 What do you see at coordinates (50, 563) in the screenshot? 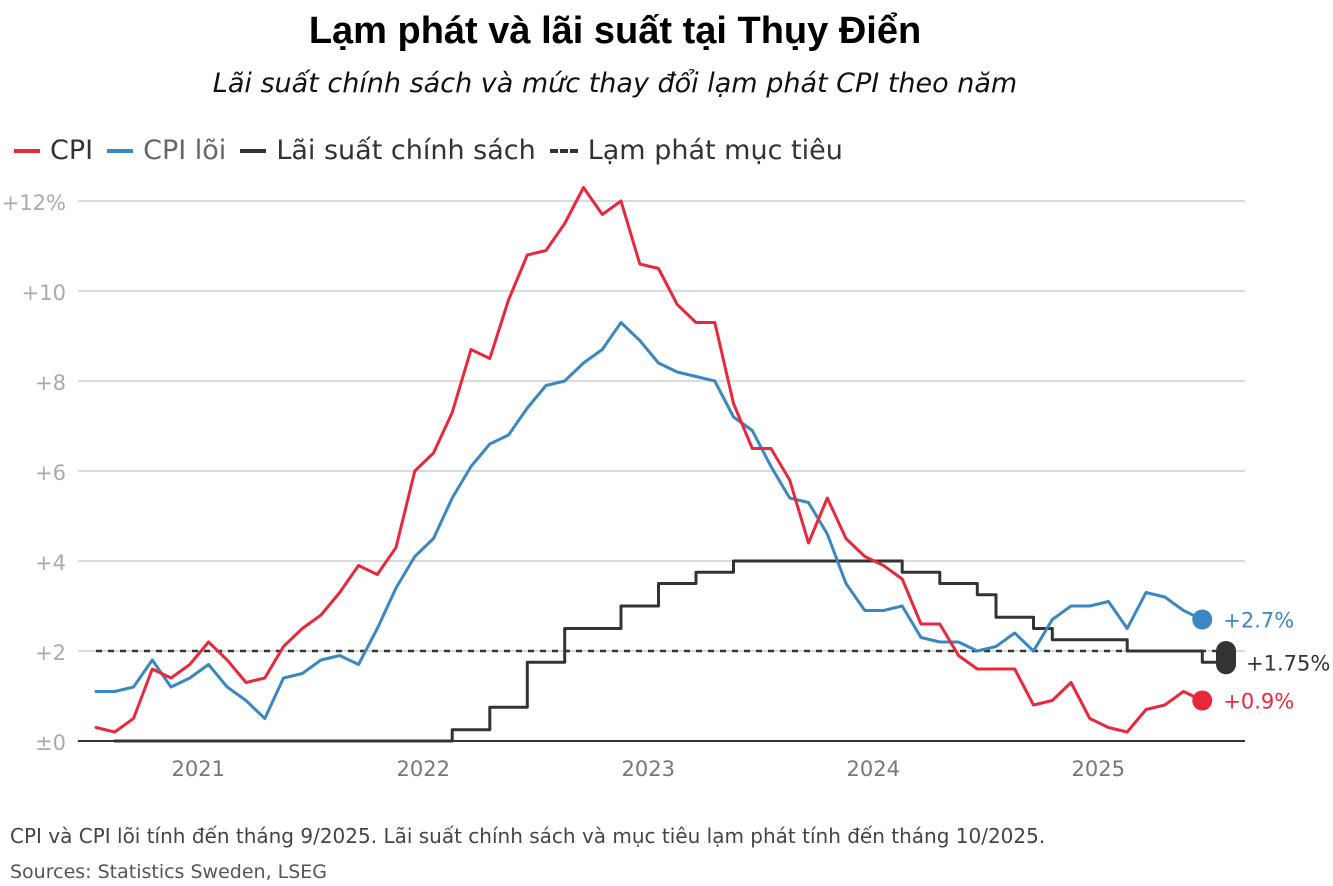
I see `y-tick-label: +4` at bounding box center [50, 563].